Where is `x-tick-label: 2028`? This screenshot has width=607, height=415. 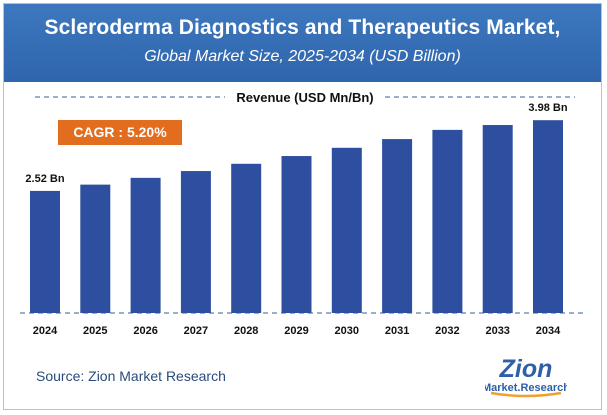
x-tick-label: 2028 is located at coordinates (246, 331).